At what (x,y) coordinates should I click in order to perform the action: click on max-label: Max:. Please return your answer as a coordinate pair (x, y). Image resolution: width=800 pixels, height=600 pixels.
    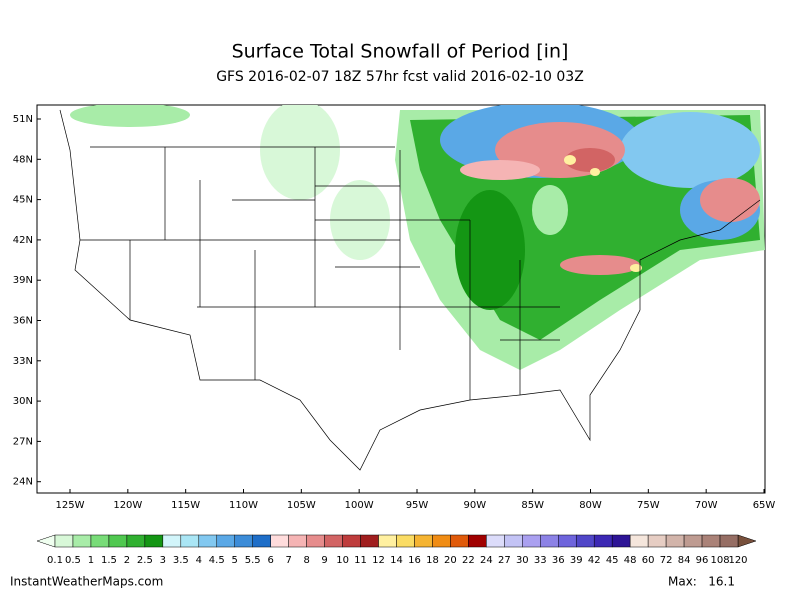
    Looking at the image, I should click on (682, 582).